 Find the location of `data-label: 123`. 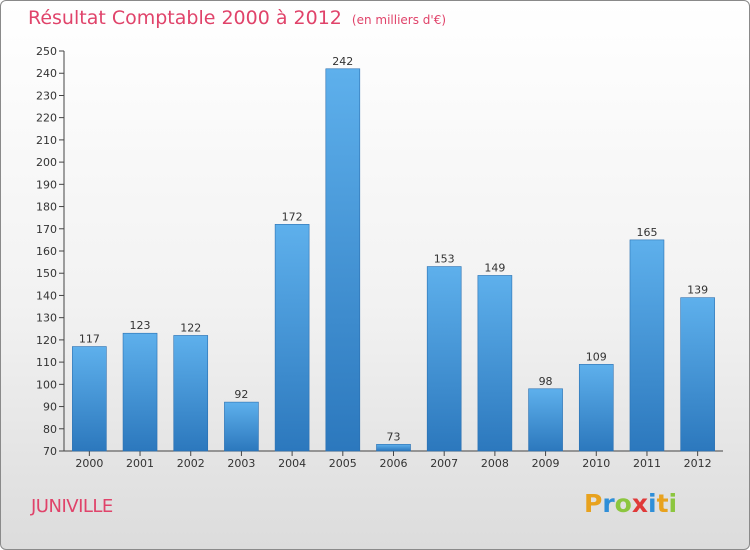

data-label: 123 is located at coordinates (140, 325).